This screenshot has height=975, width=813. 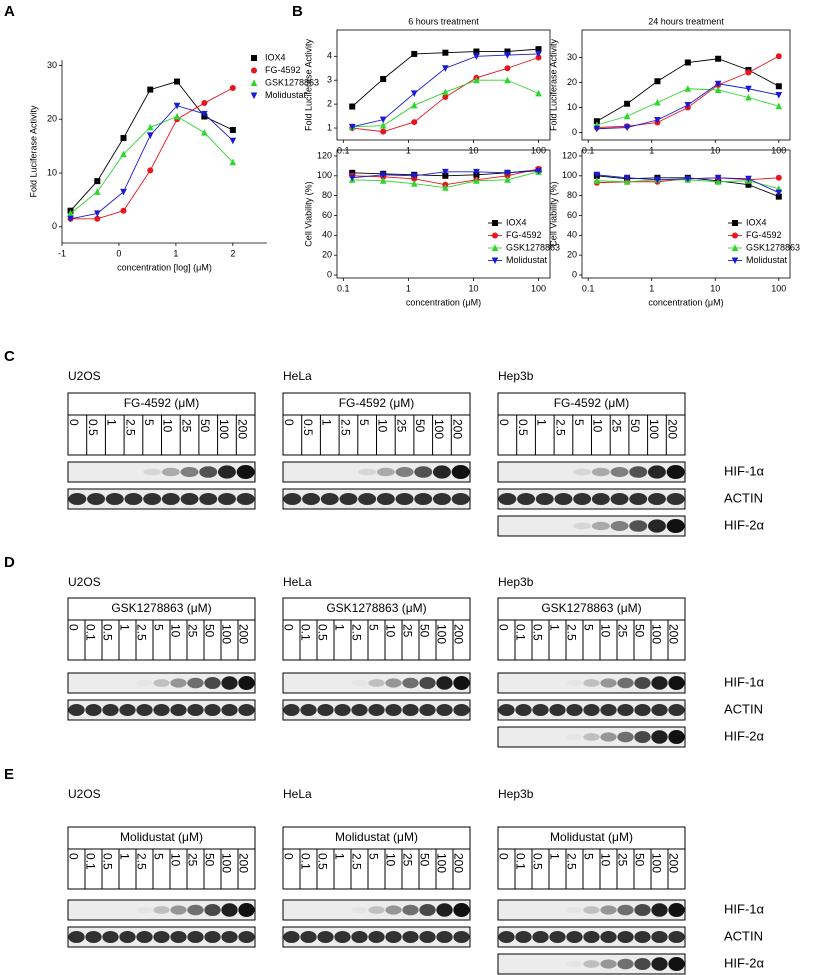 I want to click on y-axis-label: Cell Viability (%), so click(x=308, y=213).